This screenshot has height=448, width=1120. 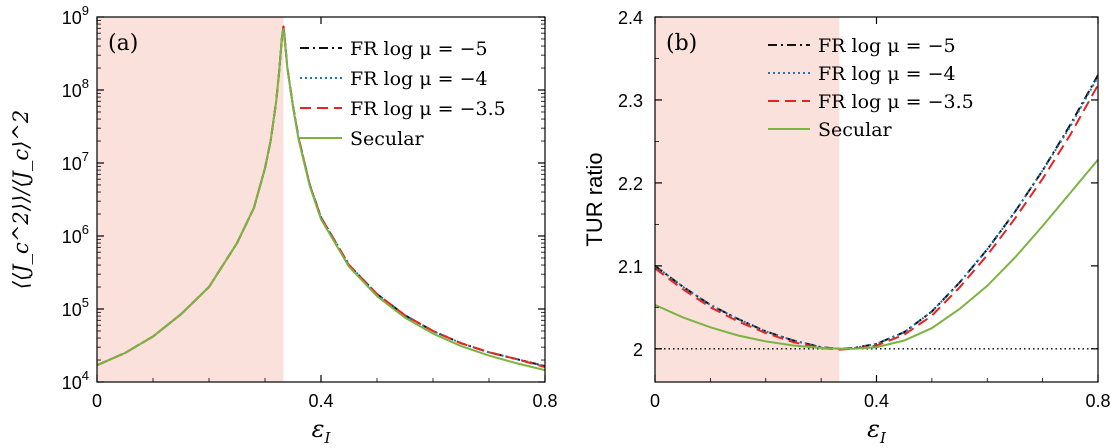 I want to click on panel-label: (a), so click(x=123, y=43).